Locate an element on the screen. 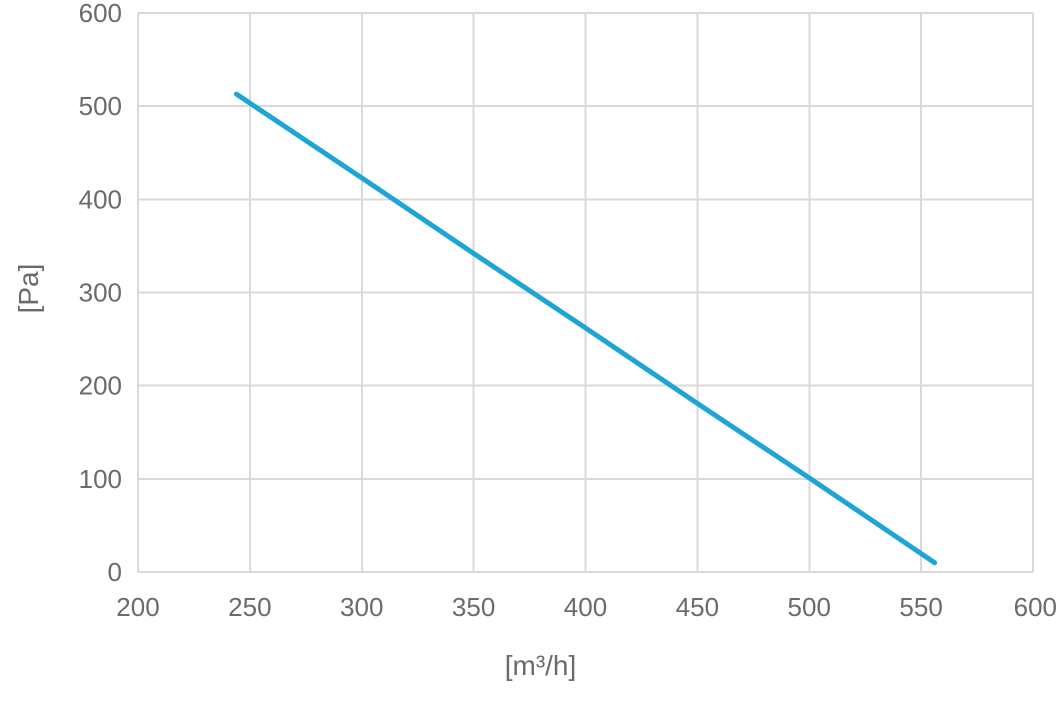 The image size is (1062, 705). y-tick-label: 600 is located at coordinates (100, 14).